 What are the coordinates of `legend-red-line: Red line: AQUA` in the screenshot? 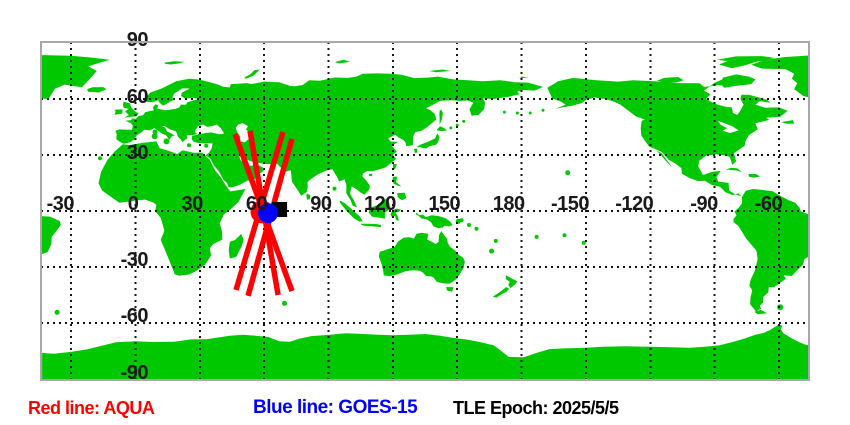 It's located at (91, 408).